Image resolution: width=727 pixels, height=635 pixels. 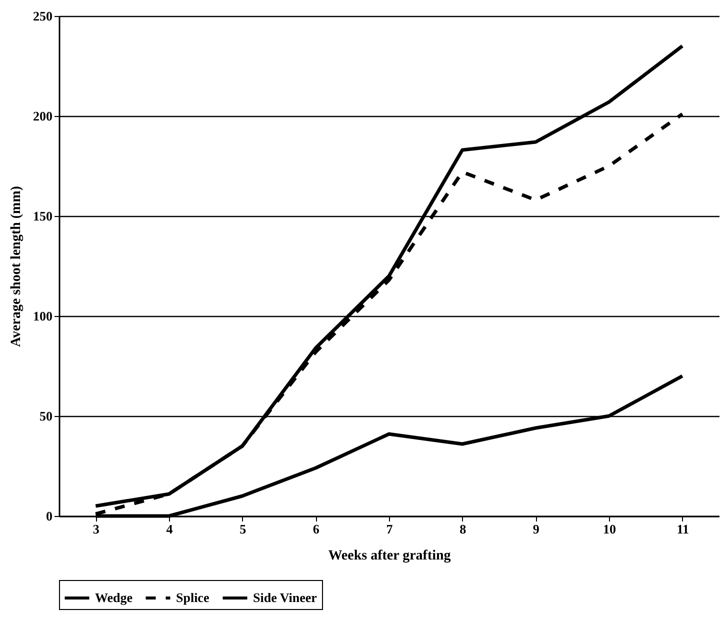 What do you see at coordinates (42, 216) in the screenshot?
I see `y-tick-label: 150` at bounding box center [42, 216].